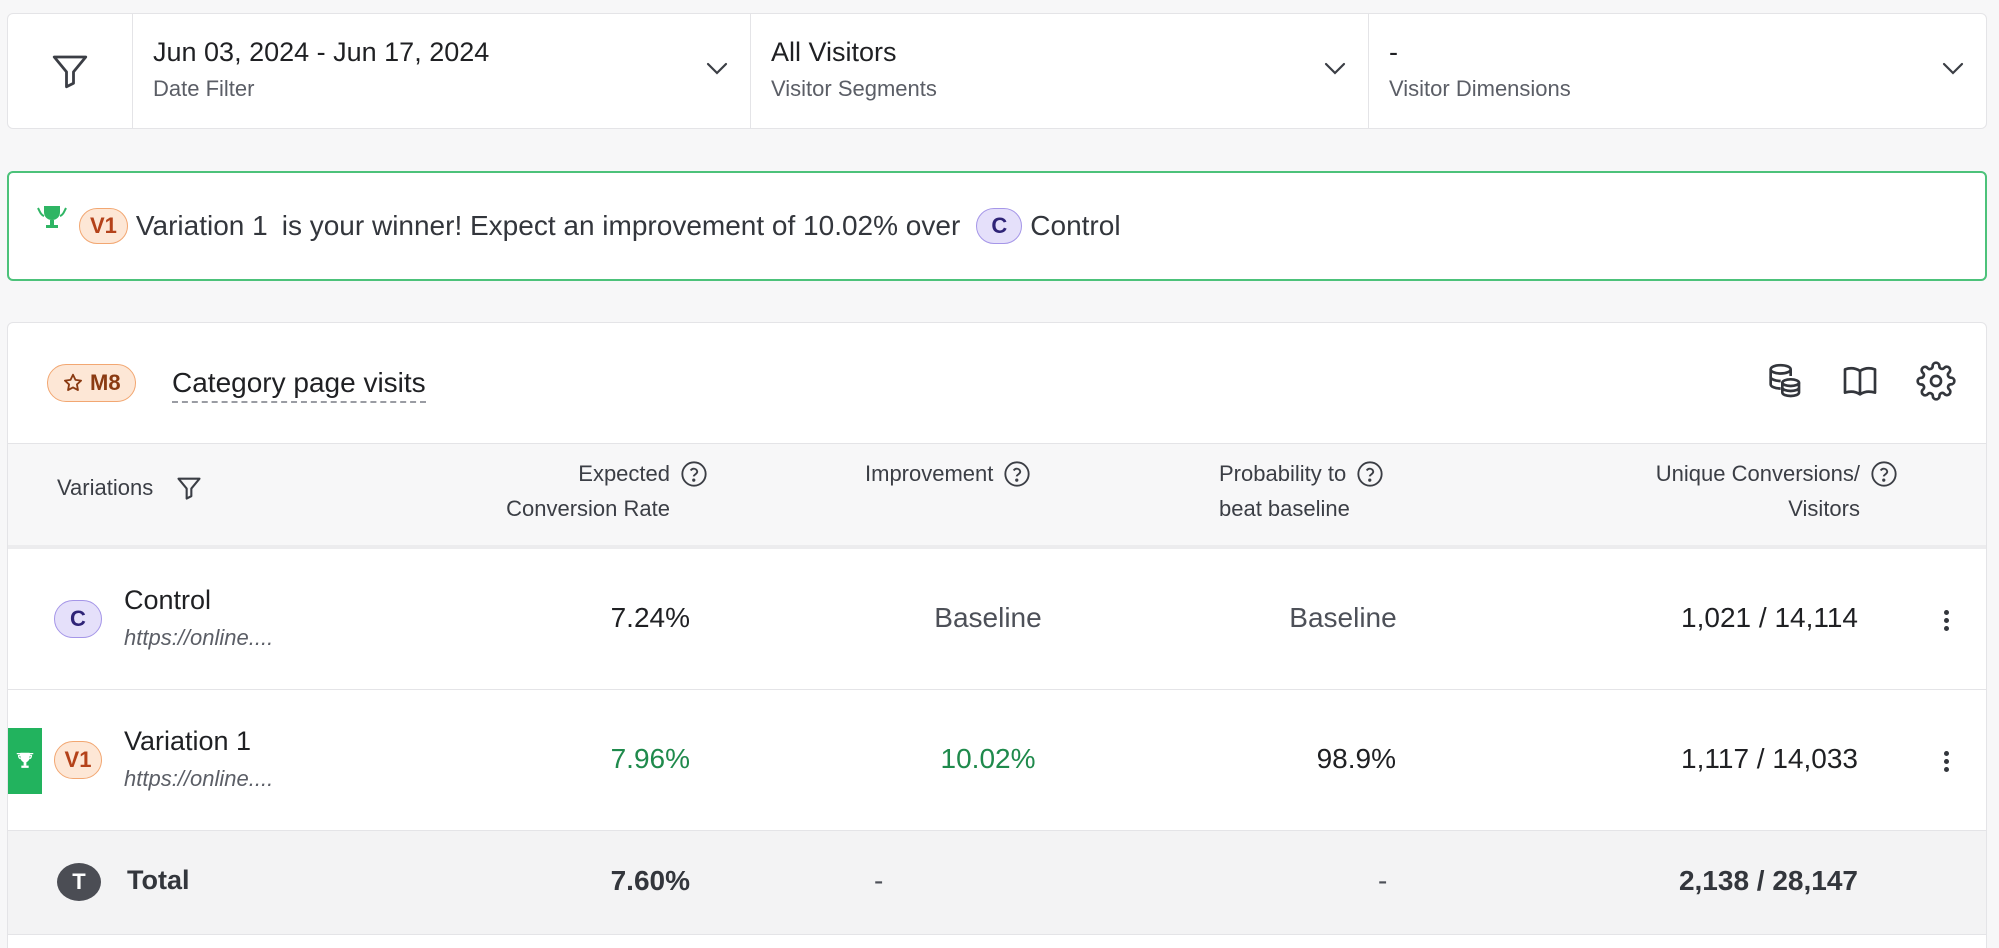 This screenshot has width=1999, height=948. What do you see at coordinates (834, 52) in the screenshot?
I see `segments-value: All Visitors` at bounding box center [834, 52].